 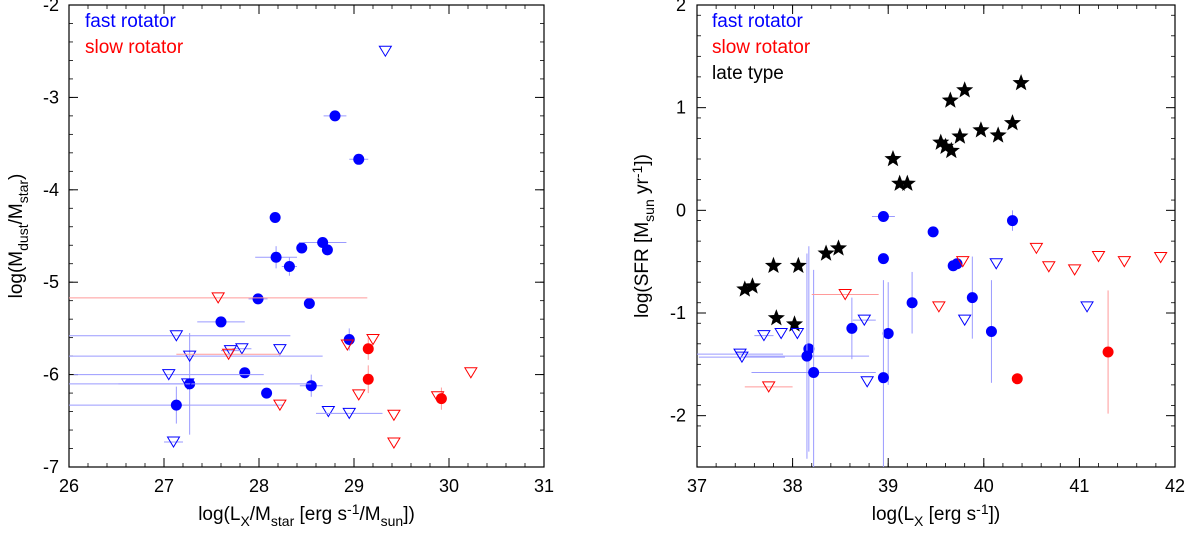 What do you see at coordinates (793, 486) in the screenshot?
I see `x-tick-label: 38` at bounding box center [793, 486].